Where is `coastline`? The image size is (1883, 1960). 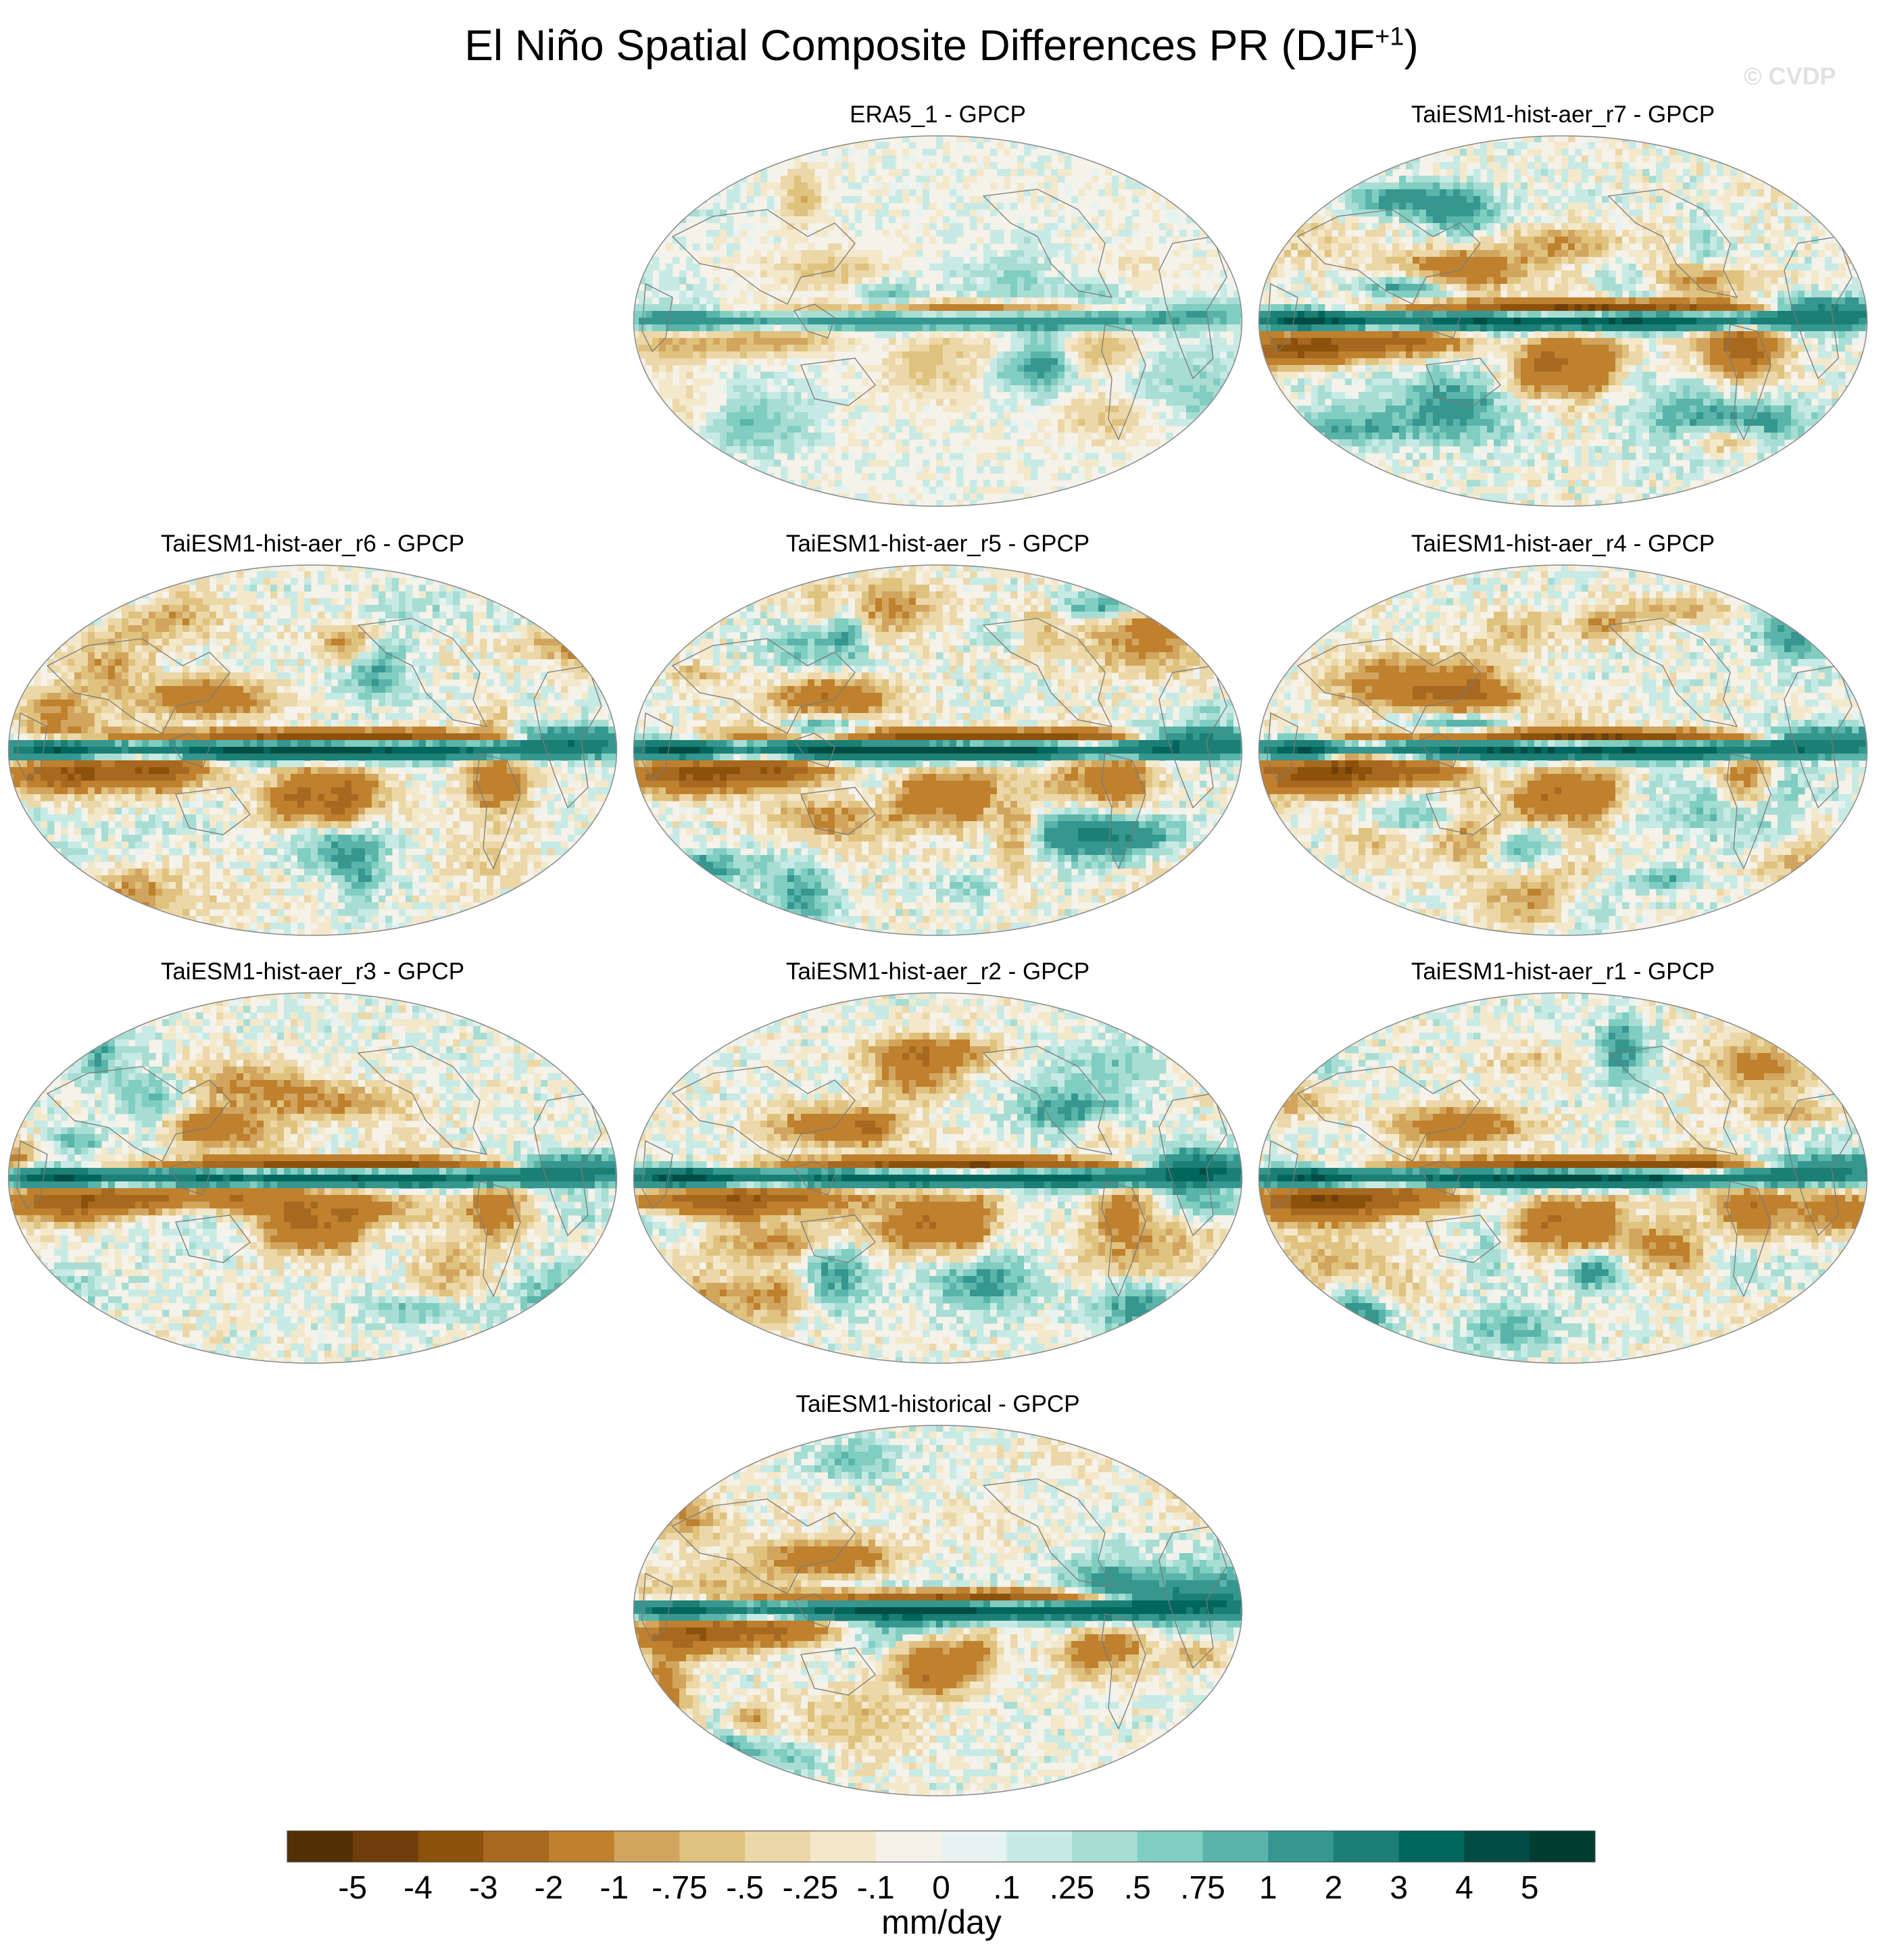 coastline is located at coordinates (1192, 308).